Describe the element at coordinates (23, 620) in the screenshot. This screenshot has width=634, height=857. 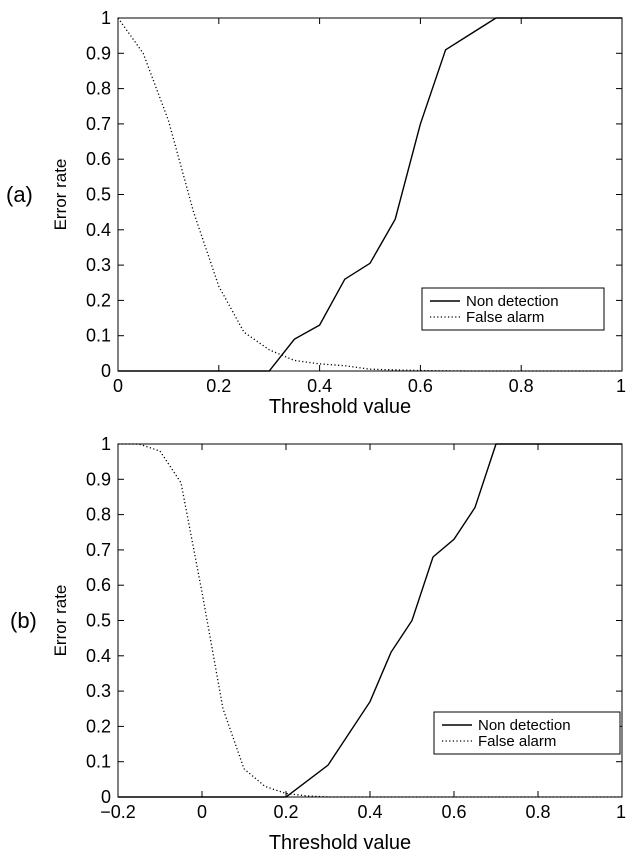
I see `panel-label: (b)` at that location.